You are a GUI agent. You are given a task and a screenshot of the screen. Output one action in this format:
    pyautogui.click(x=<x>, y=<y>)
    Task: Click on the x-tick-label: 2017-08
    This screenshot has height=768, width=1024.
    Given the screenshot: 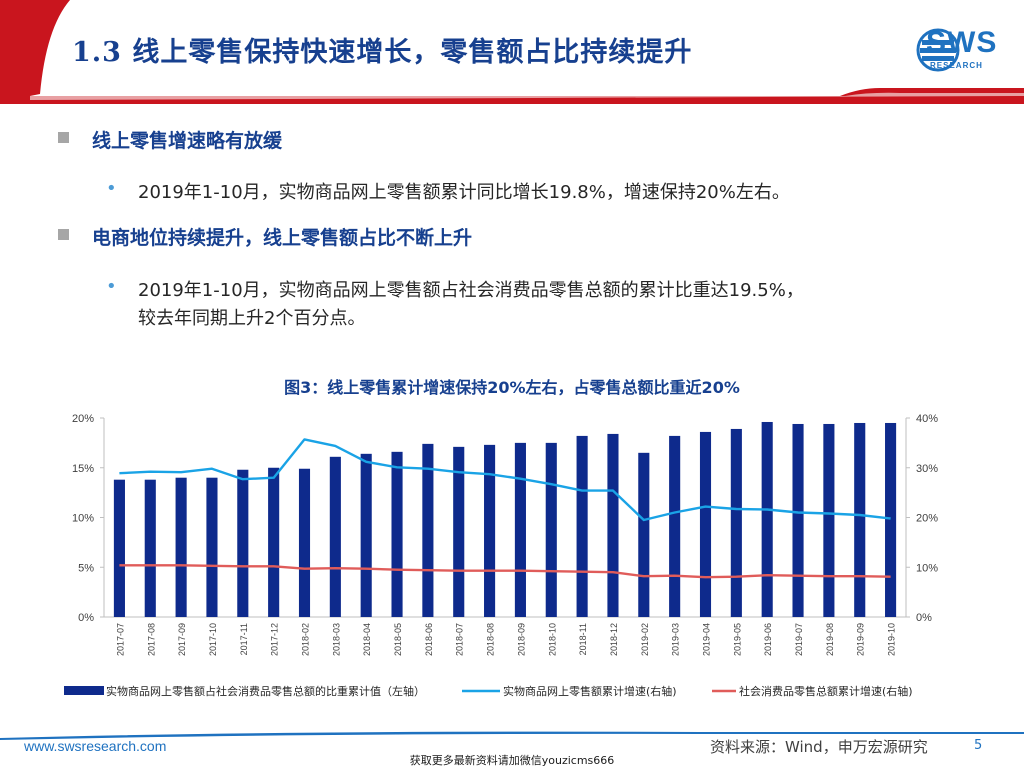 What is the action you would take?
    pyautogui.click(x=151, y=639)
    